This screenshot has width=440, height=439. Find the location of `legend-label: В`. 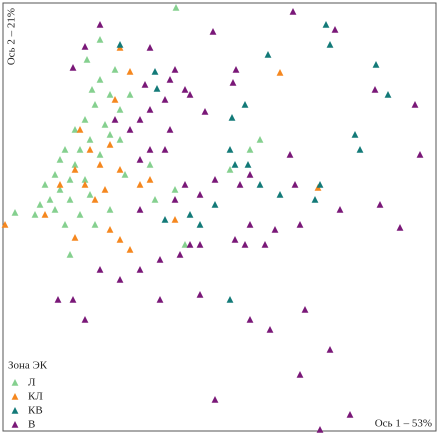

legend-label: В is located at coordinates (31, 425).